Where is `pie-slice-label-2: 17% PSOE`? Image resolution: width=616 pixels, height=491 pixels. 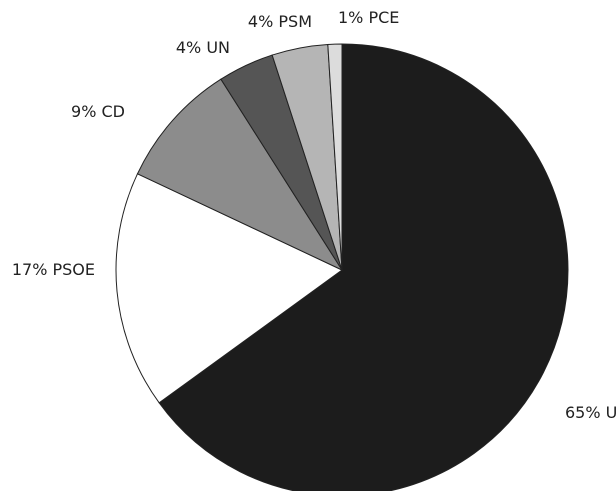
pie-slice-label-2: 17% PSOE is located at coordinates (53, 269).